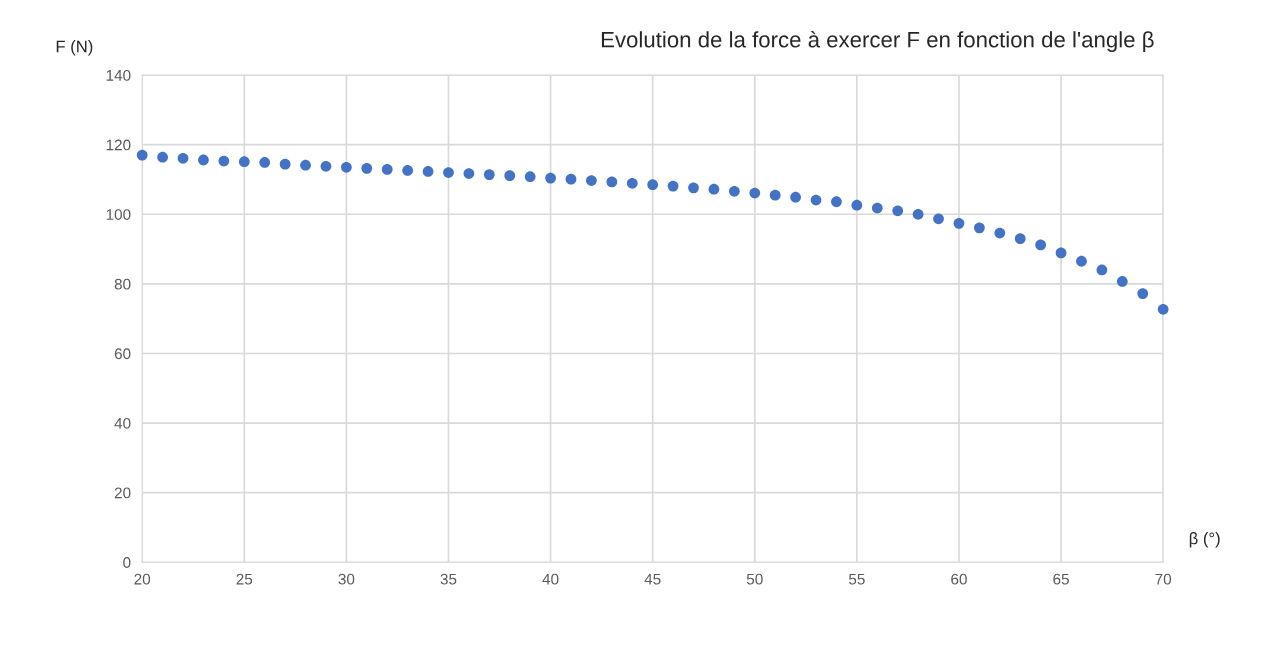 This screenshot has width=1281, height=653. What do you see at coordinates (959, 579) in the screenshot?
I see `x-tick-label: 60` at bounding box center [959, 579].